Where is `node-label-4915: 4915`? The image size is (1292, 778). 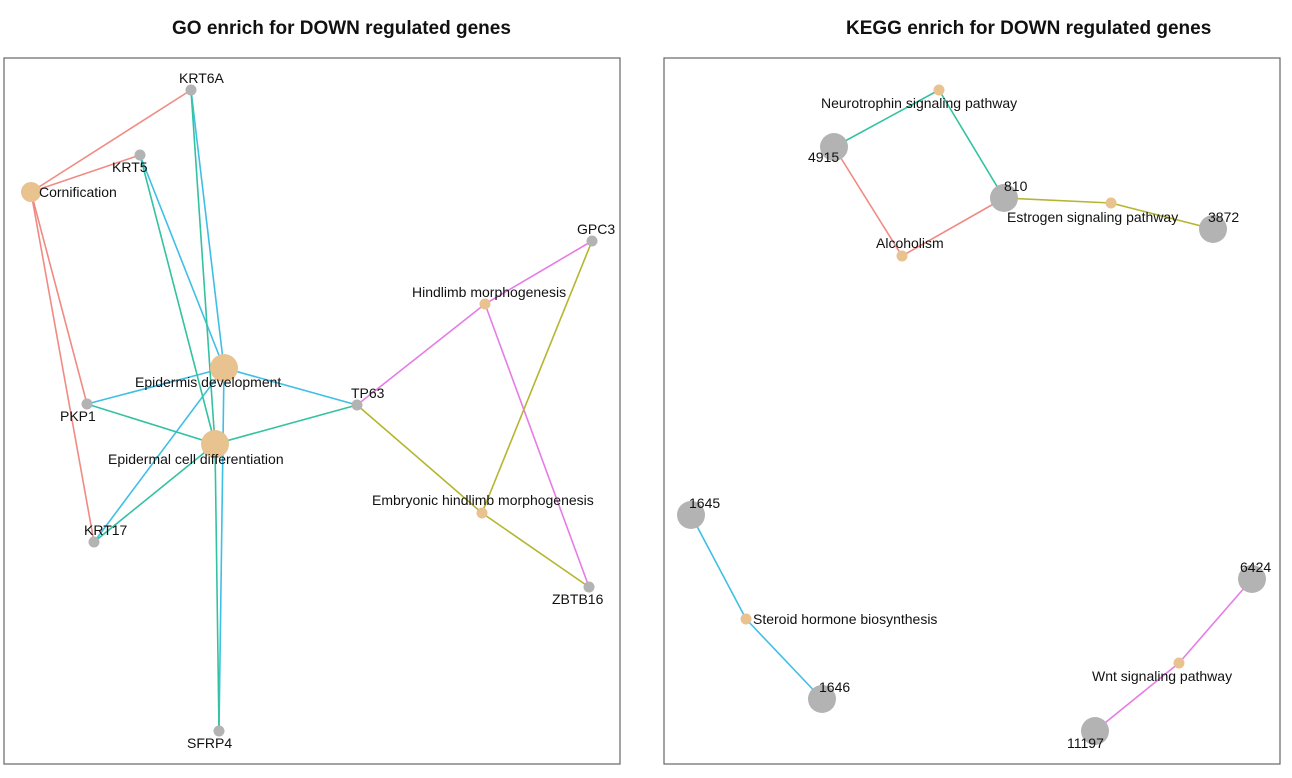 node-label-4915: 4915 is located at coordinates (823, 157).